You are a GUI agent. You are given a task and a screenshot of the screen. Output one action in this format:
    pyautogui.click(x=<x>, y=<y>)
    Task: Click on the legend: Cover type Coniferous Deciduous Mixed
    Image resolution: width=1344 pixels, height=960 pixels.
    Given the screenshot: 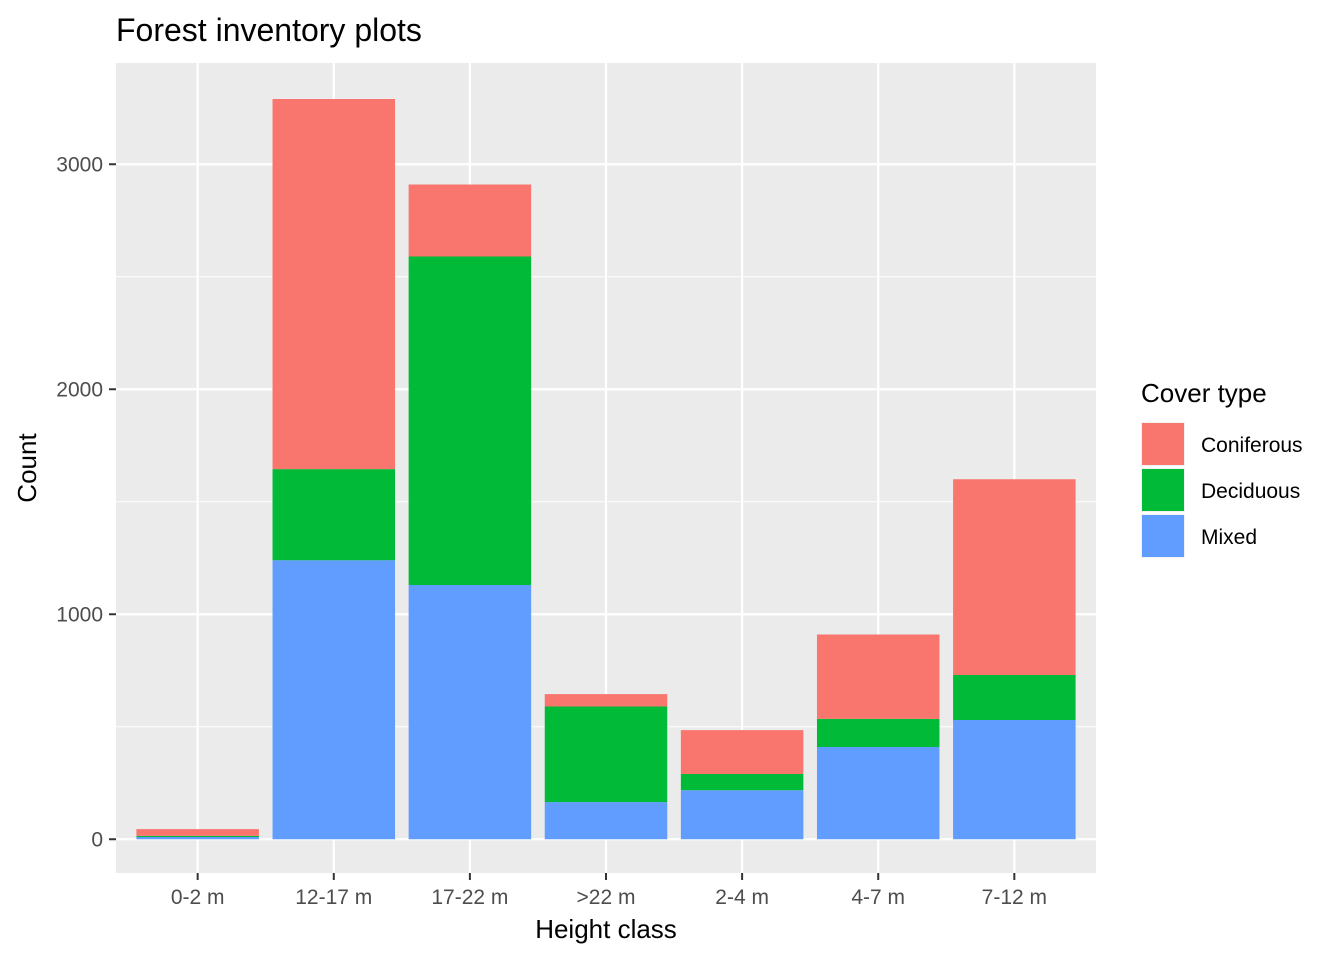 What is the action you would take?
    pyautogui.click(x=1222, y=468)
    